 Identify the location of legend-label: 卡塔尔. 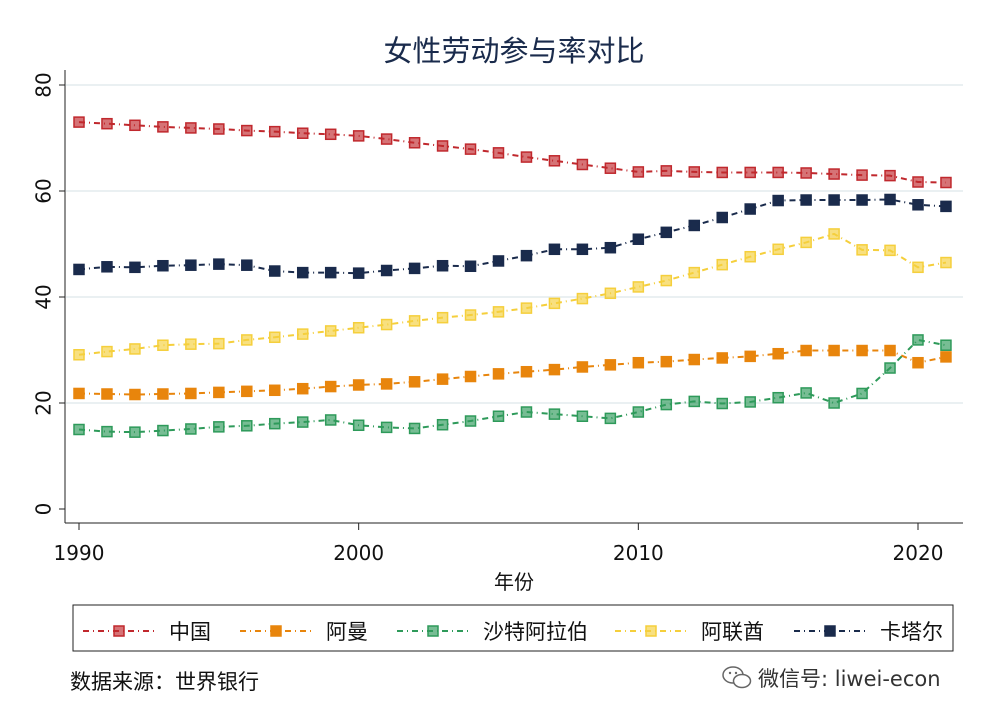
(911, 632).